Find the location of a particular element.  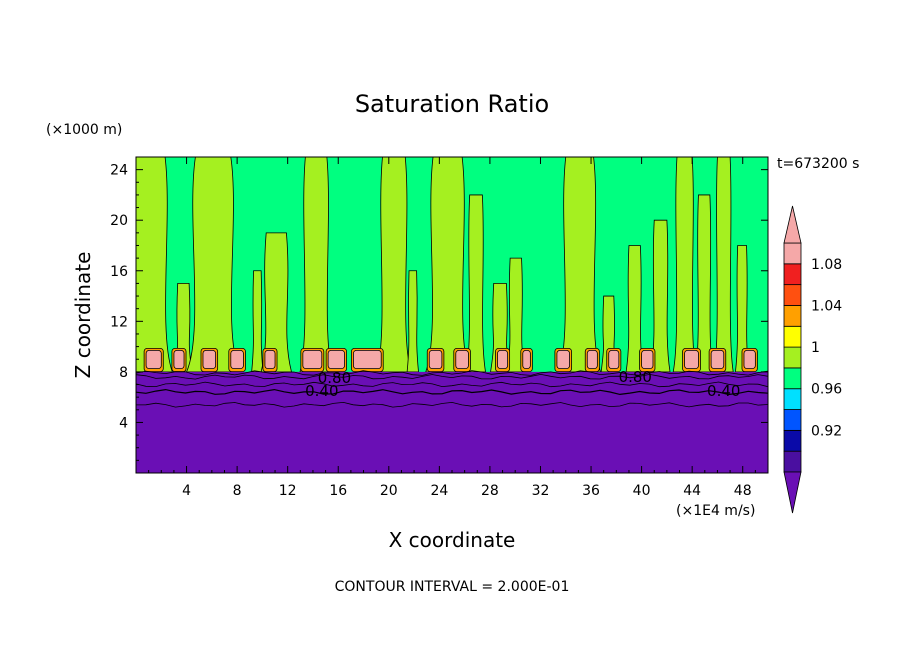

y-tick-label: 24 is located at coordinates (119, 171).